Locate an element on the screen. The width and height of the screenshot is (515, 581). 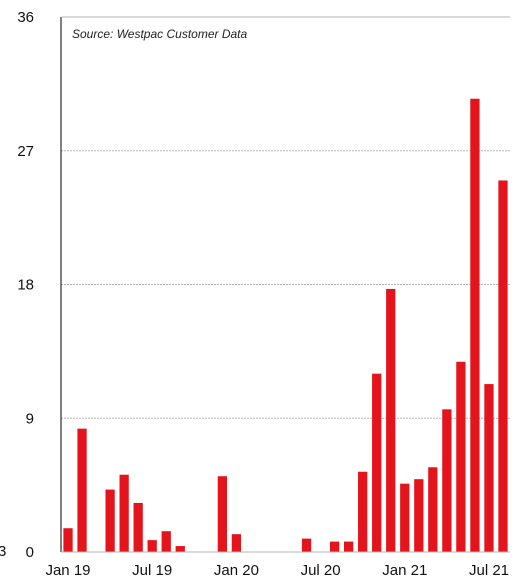
x-tick-label-jan-21: Jan 21 is located at coordinates (404, 570).